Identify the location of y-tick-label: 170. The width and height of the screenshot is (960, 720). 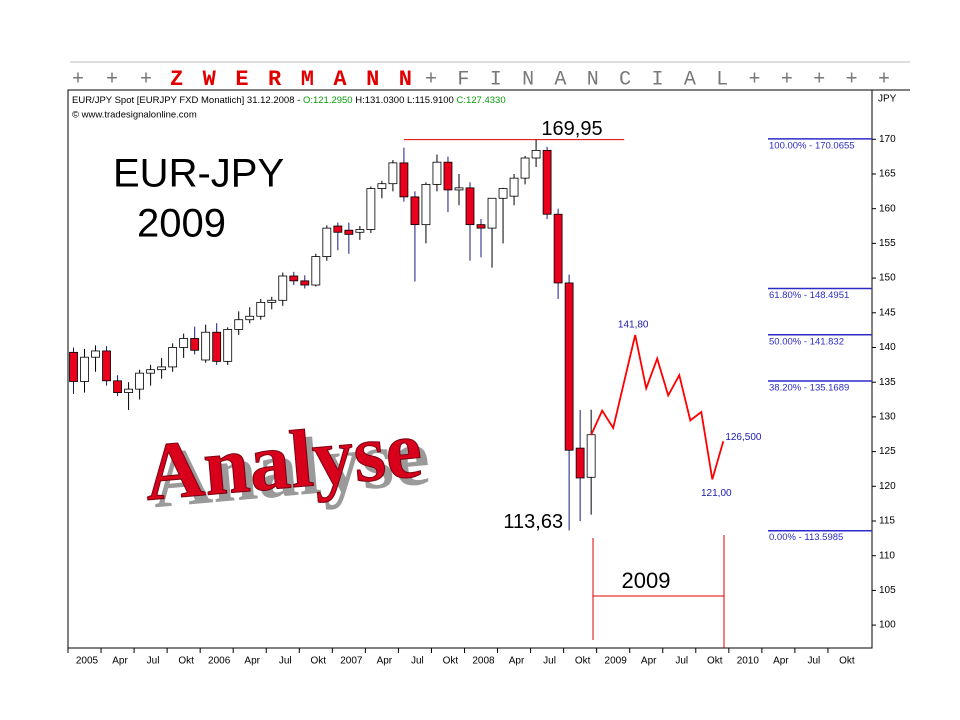
(887, 139).